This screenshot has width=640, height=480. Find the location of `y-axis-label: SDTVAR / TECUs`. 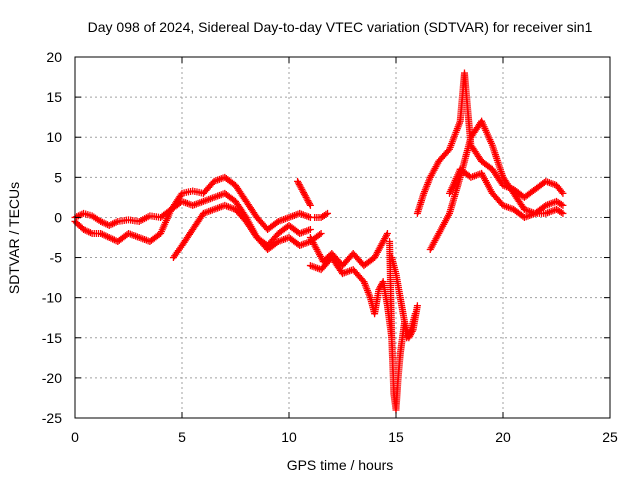

y-axis-label: SDTVAR / TECUs is located at coordinates (14, 238).